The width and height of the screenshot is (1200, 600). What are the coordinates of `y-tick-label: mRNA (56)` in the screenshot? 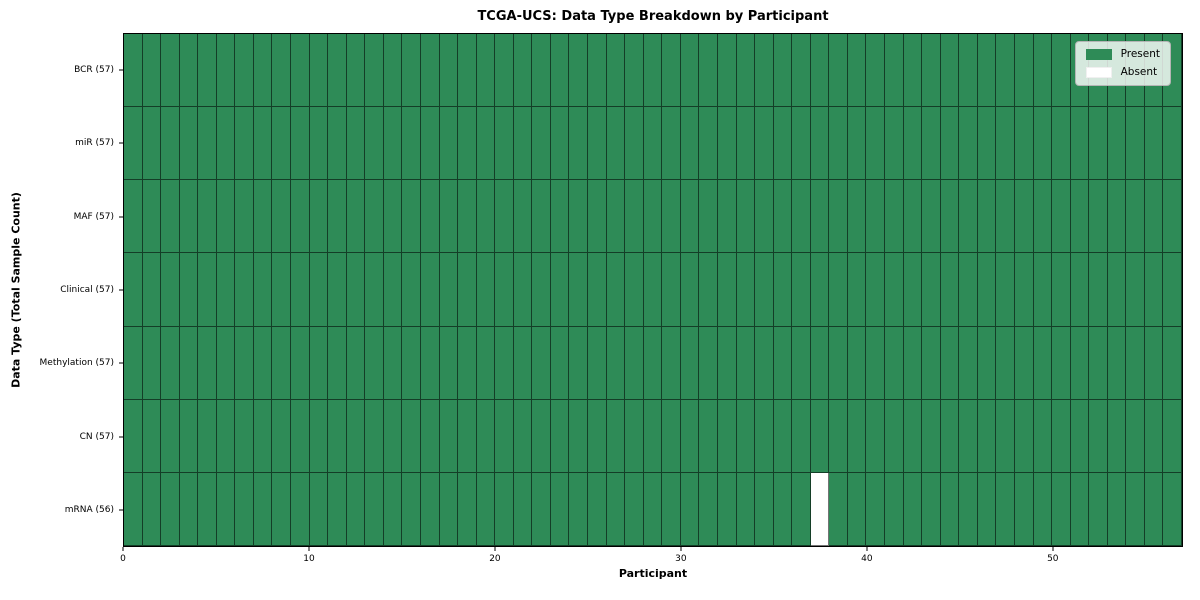 It's located at (89, 510).